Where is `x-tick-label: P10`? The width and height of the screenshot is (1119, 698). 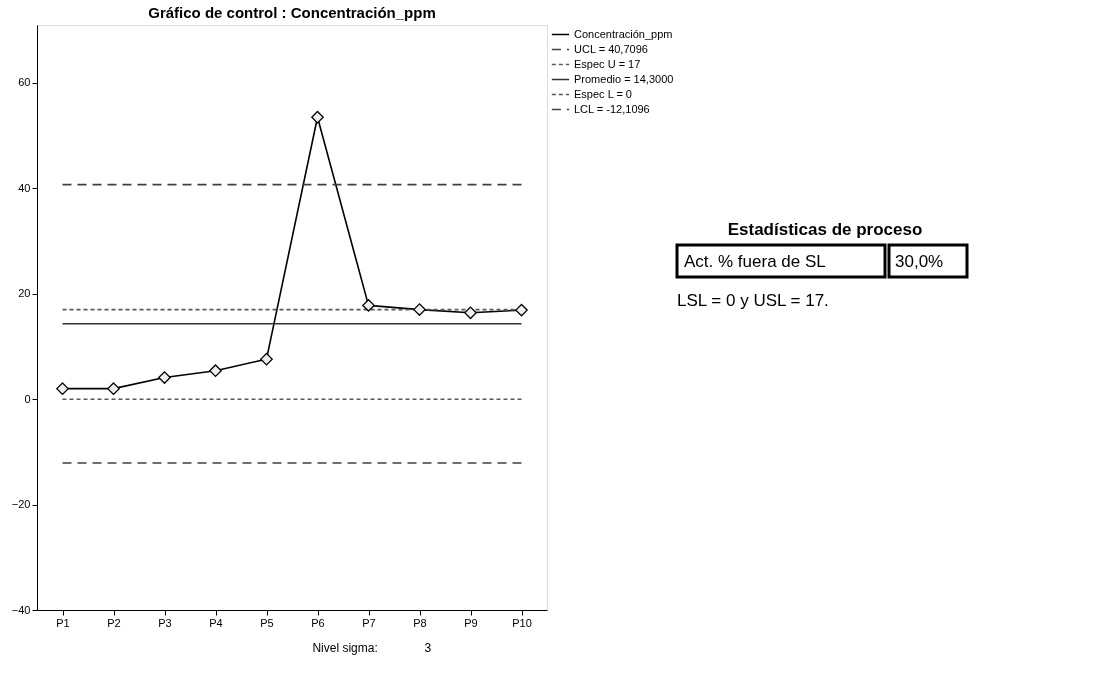 x-tick-label: P10 is located at coordinates (522, 622).